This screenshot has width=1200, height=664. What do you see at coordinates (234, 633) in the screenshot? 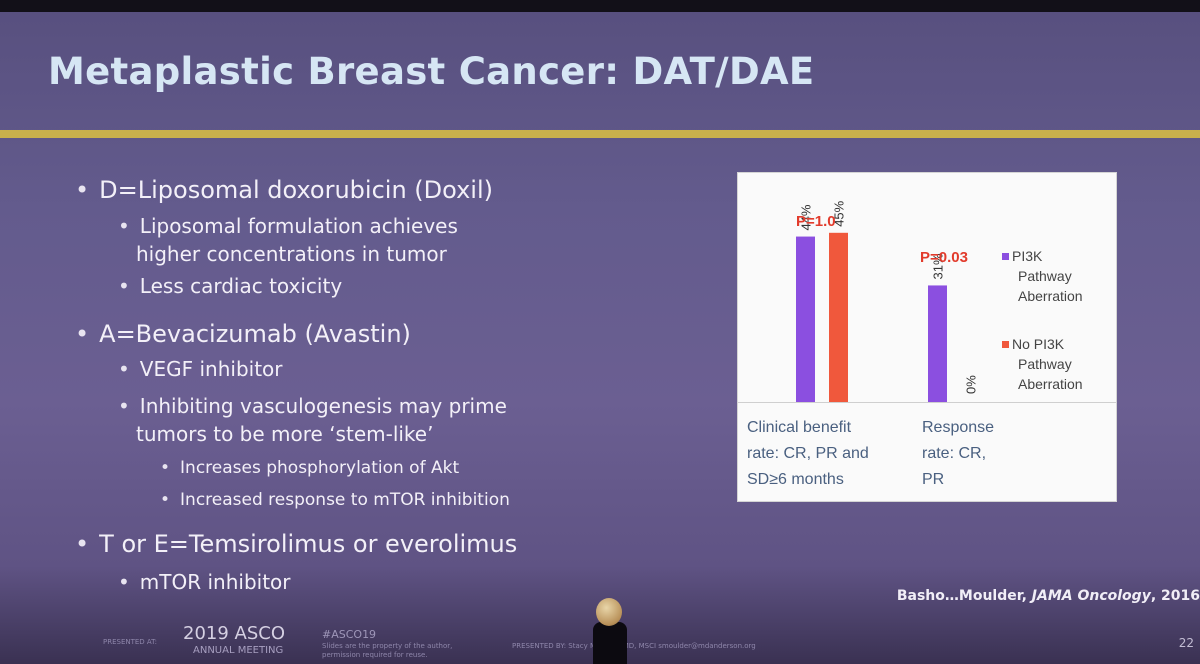
I see `asco-year: 2019 ASCO` at bounding box center [234, 633].